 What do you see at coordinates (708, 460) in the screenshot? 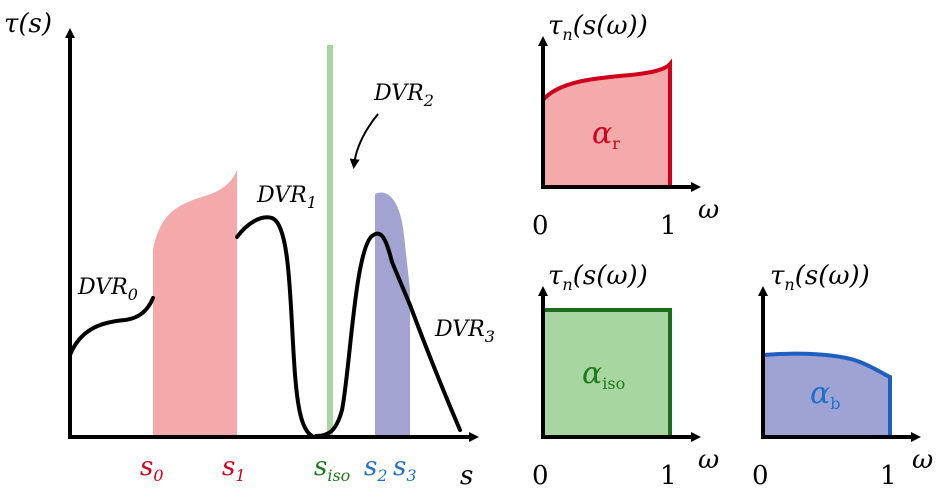
I see `alpha-iso-x-label: ω` at bounding box center [708, 460].